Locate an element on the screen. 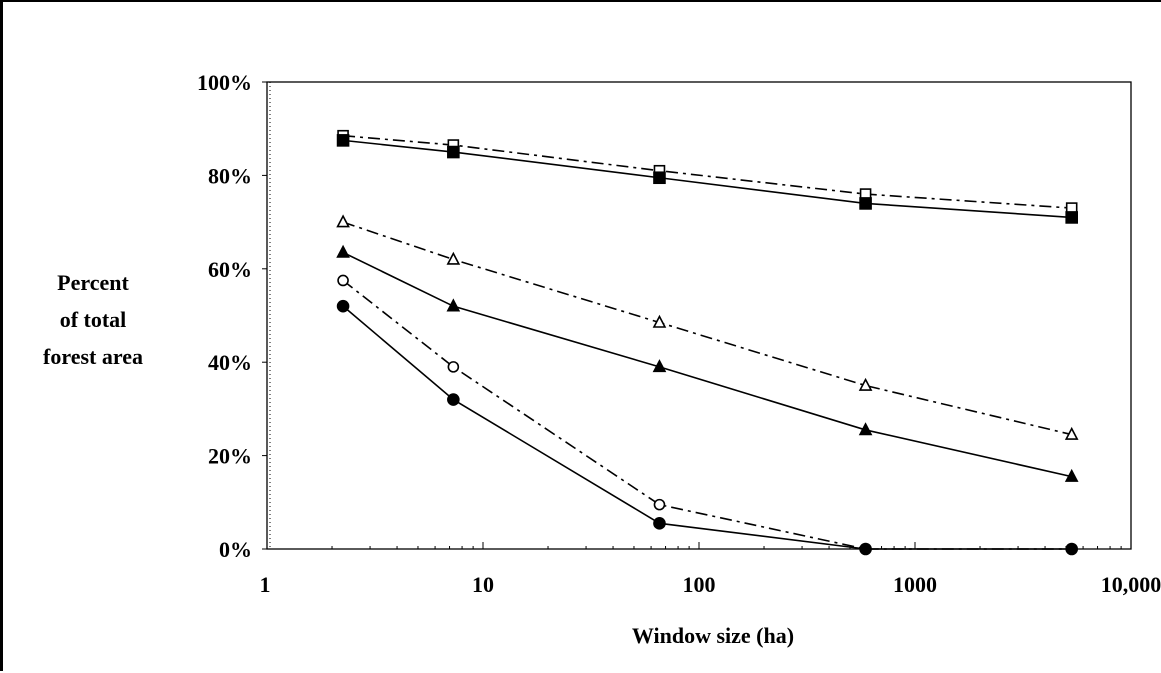 This screenshot has height=673, width=1161. series-square-filled is located at coordinates (707, 179).